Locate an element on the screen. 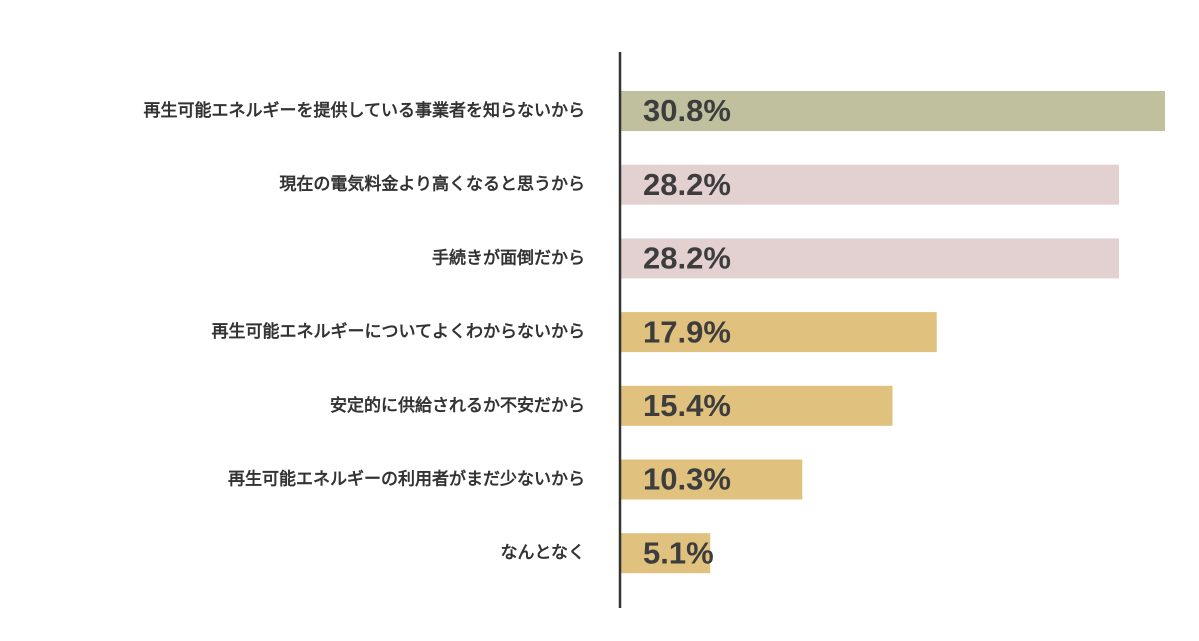 Image resolution: width=1199 pixels, height=641 pixels. category-label: 再生可能エネルギーを提供している事業者を知らないから is located at coordinates (365, 110).